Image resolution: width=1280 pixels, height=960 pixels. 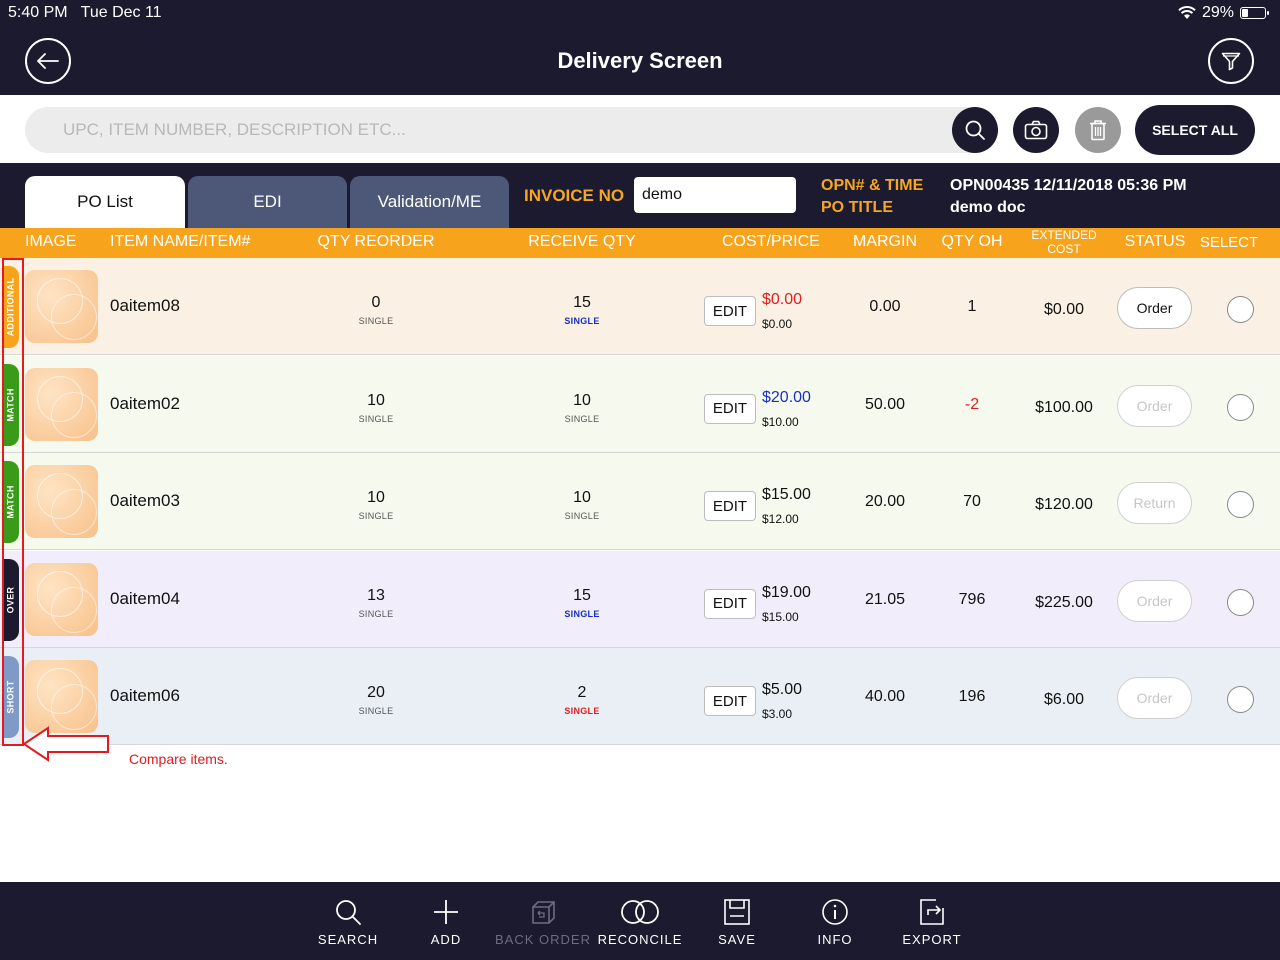 What do you see at coordinates (777, 714) in the screenshot?
I see `item-cost: $3.00` at bounding box center [777, 714].